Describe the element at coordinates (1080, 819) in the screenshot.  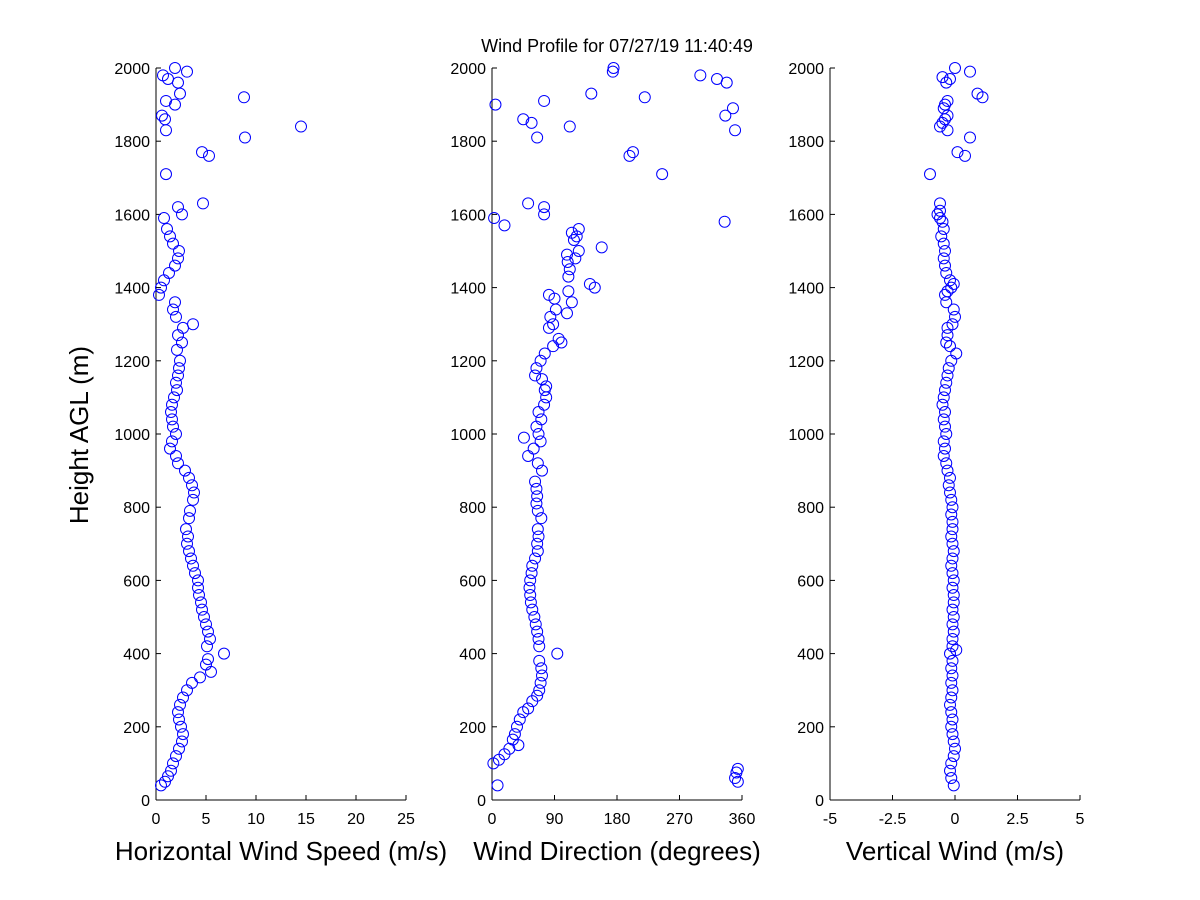
I see `x-tick-label: 5` at that location.